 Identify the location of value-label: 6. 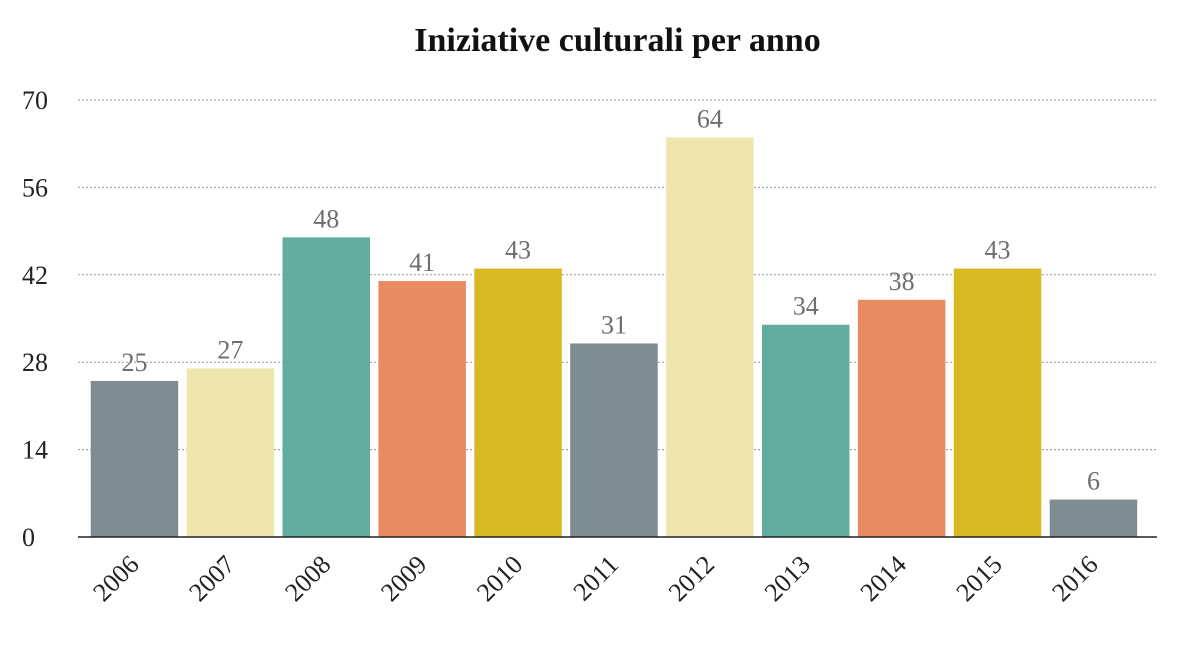
(1093, 481).